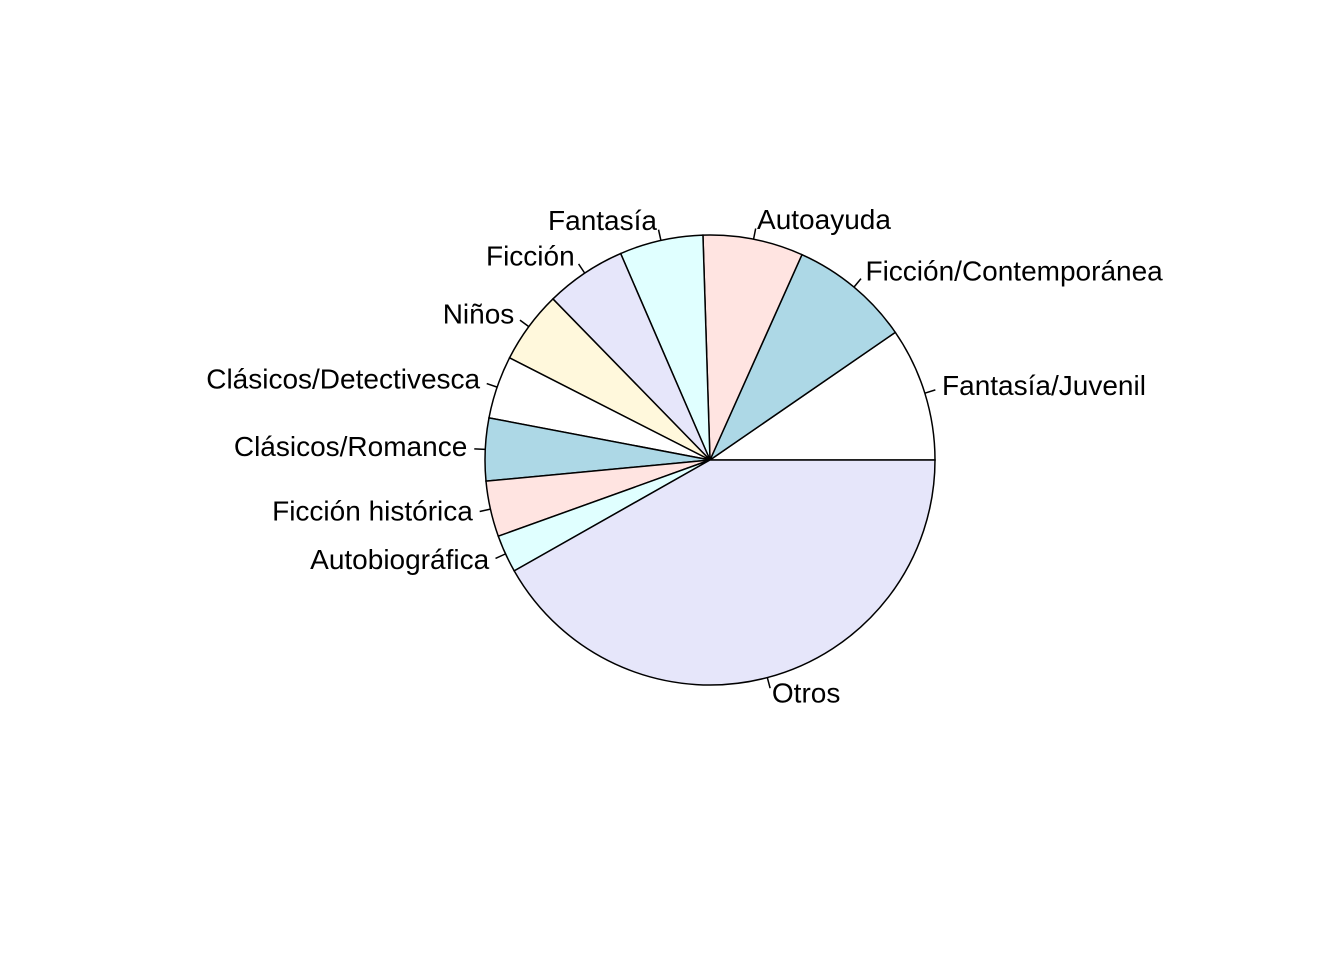 The height and width of the screenshot is (960, 1344). I want to click on label-otros: Otros, so click(806, 692).